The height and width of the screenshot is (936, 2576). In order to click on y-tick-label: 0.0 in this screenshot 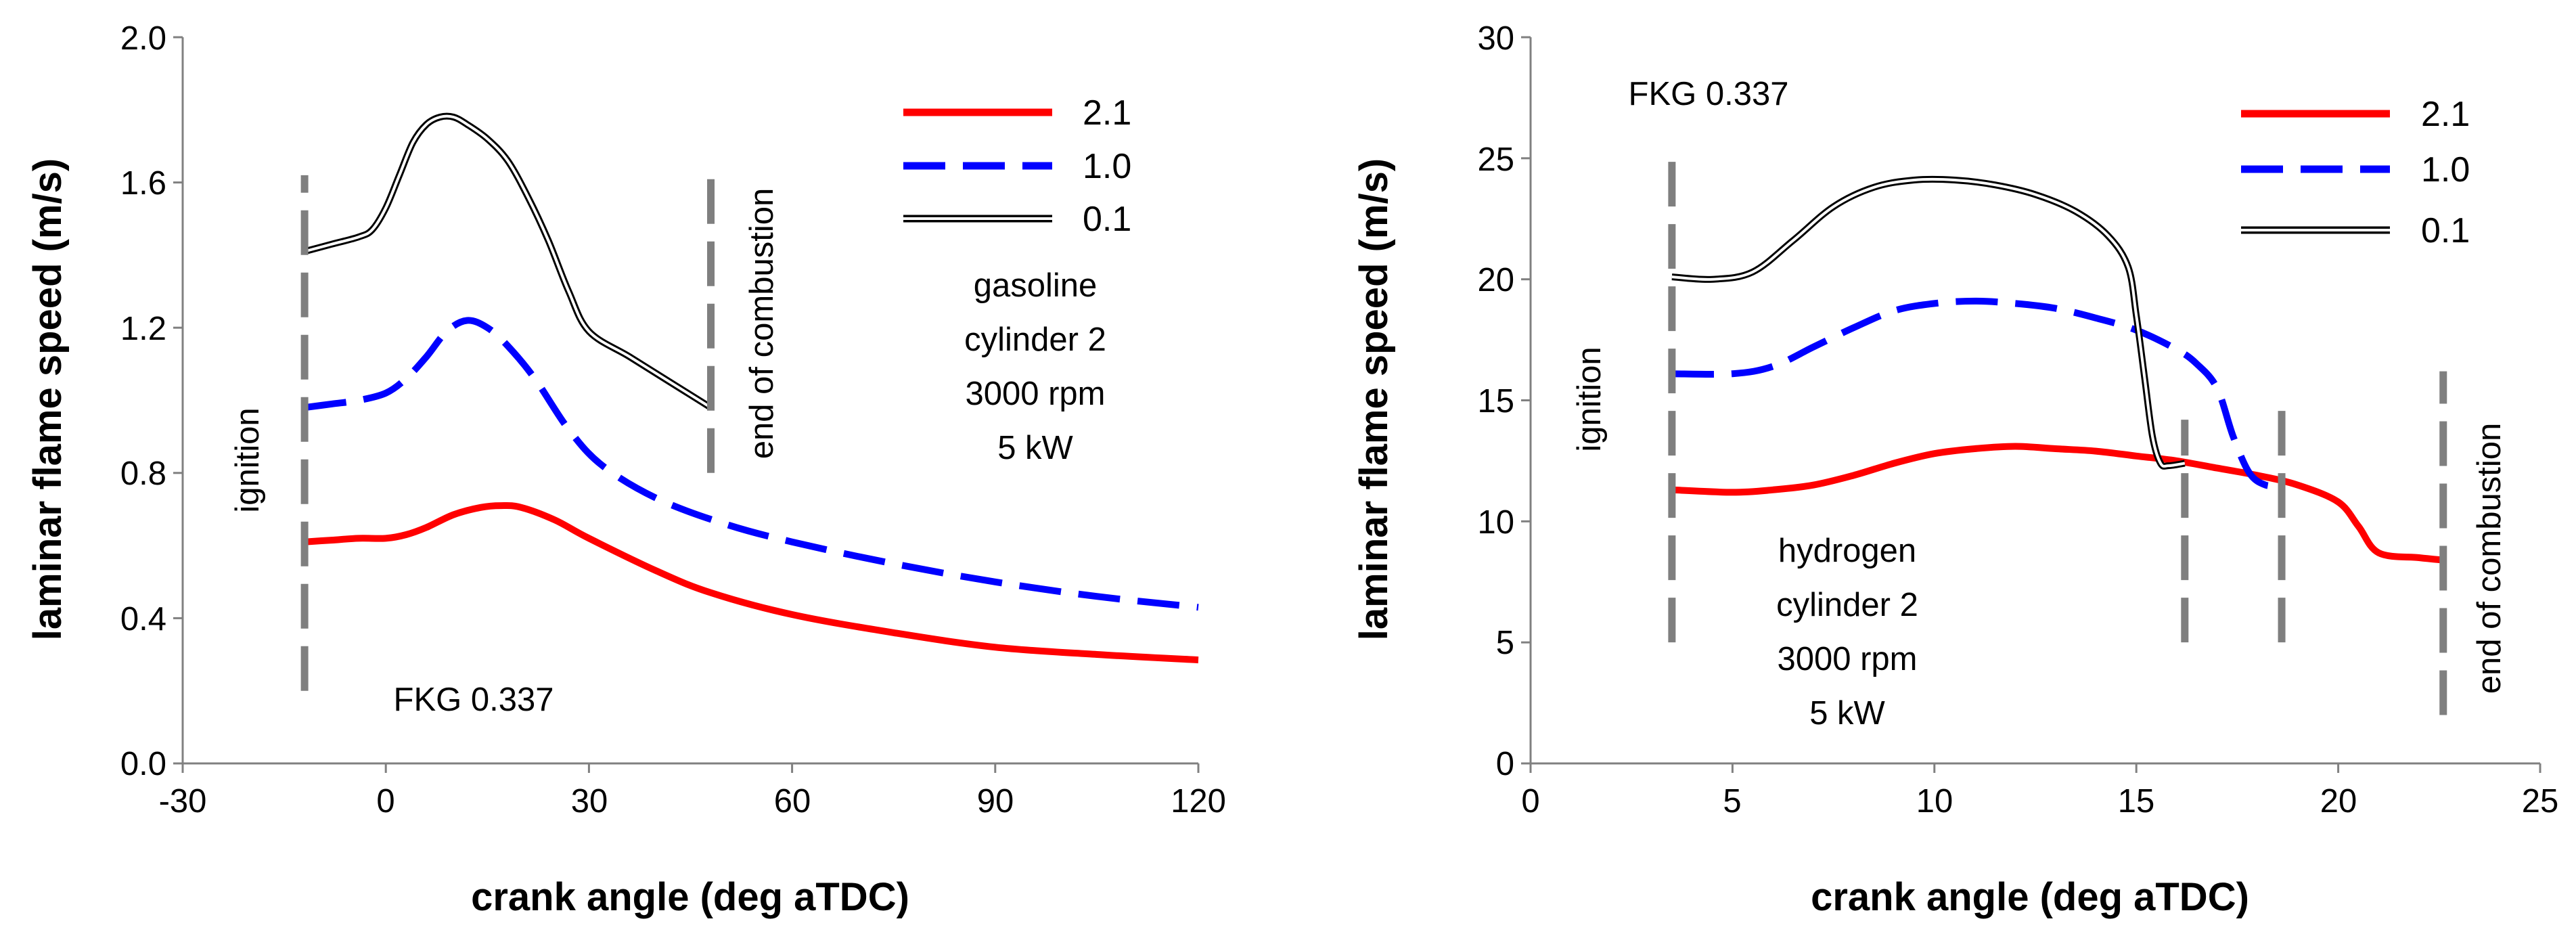, I will do `click(143, 764)`.